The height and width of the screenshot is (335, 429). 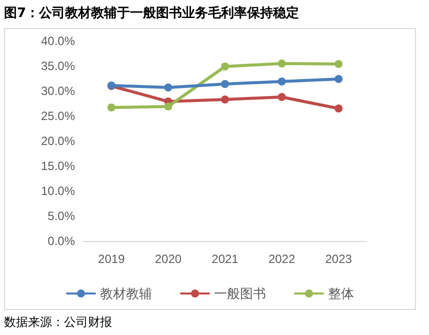 What do you see at coordinates (58, 116) in the screenshot?
I see `y-tick-label: 25.0%` at bounding box center [58, 116].